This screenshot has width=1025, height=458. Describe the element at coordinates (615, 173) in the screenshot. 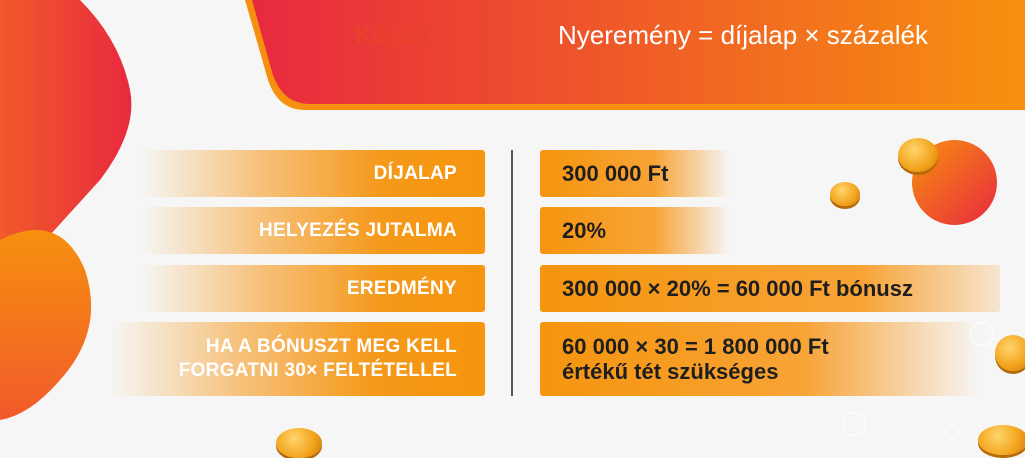

I see `value-line: 300 000 Ft` at that location.